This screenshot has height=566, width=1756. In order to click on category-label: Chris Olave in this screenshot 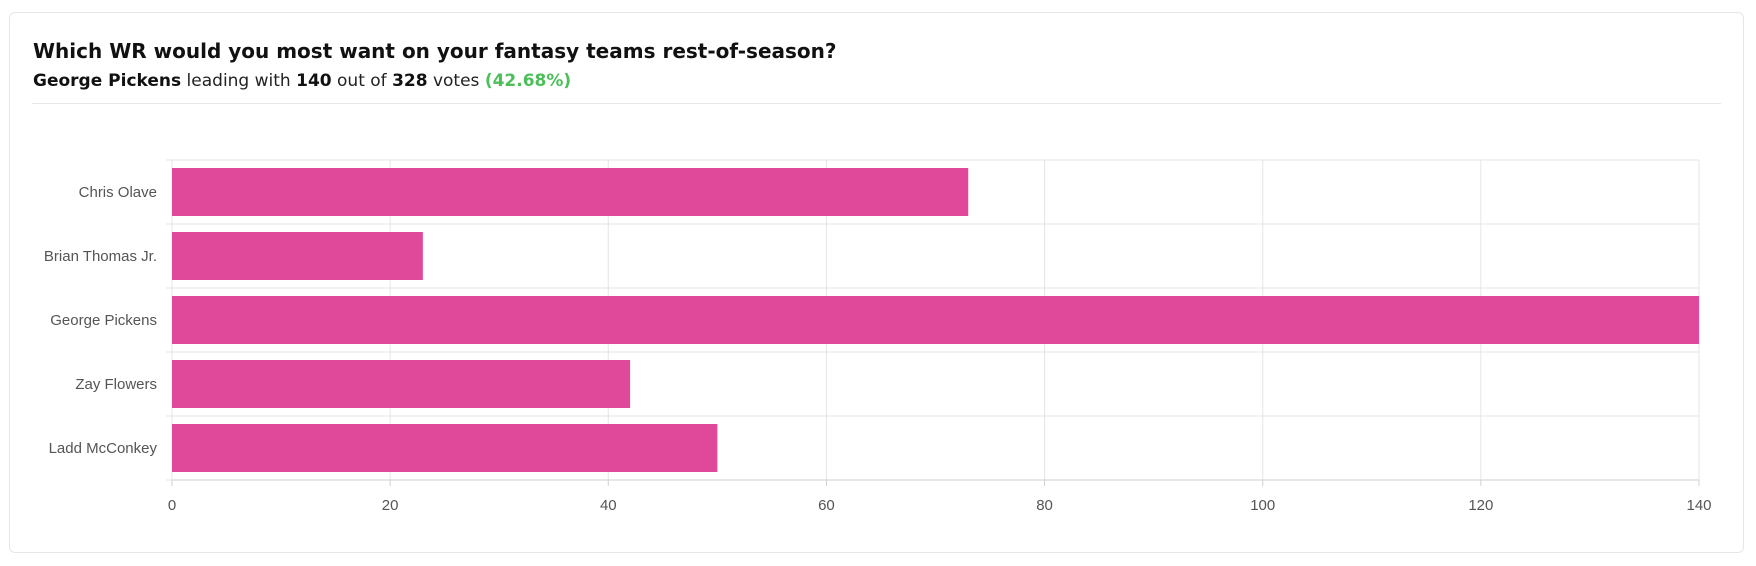, I will do `click(118, 192)`.